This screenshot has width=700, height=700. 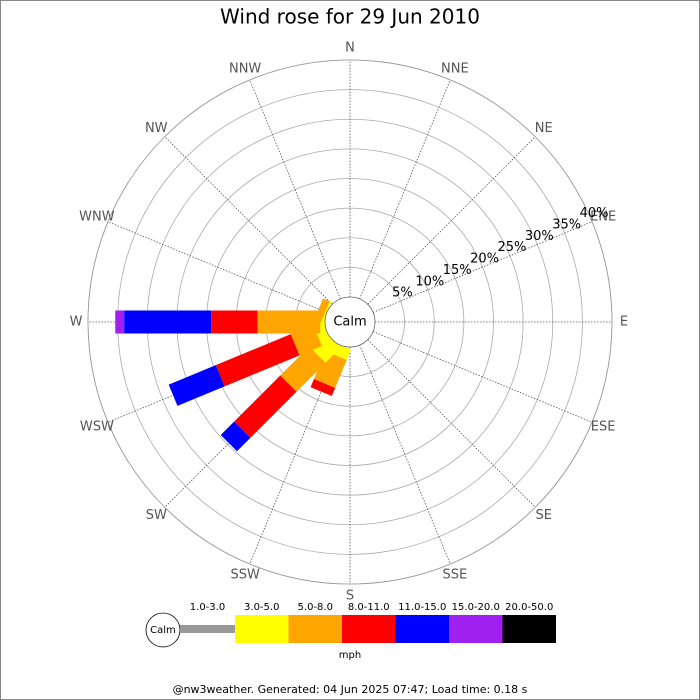 What do you see at coordinates (511, 247) in the screenshot?
I see `r-tick-label: 25%` at bounding box center [511, 247].